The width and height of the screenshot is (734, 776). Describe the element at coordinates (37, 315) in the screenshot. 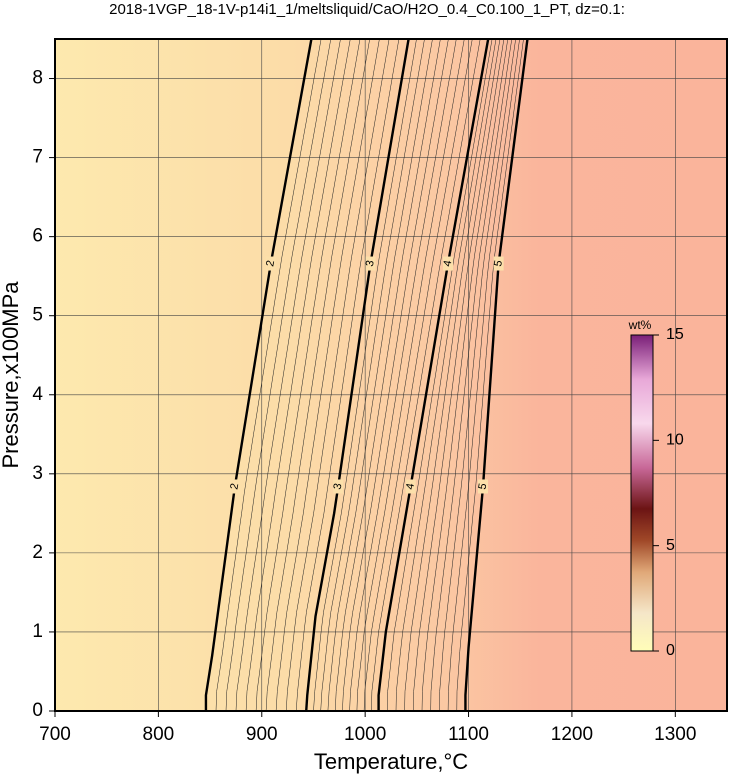

I see `y-tick-label: 5` at that location.